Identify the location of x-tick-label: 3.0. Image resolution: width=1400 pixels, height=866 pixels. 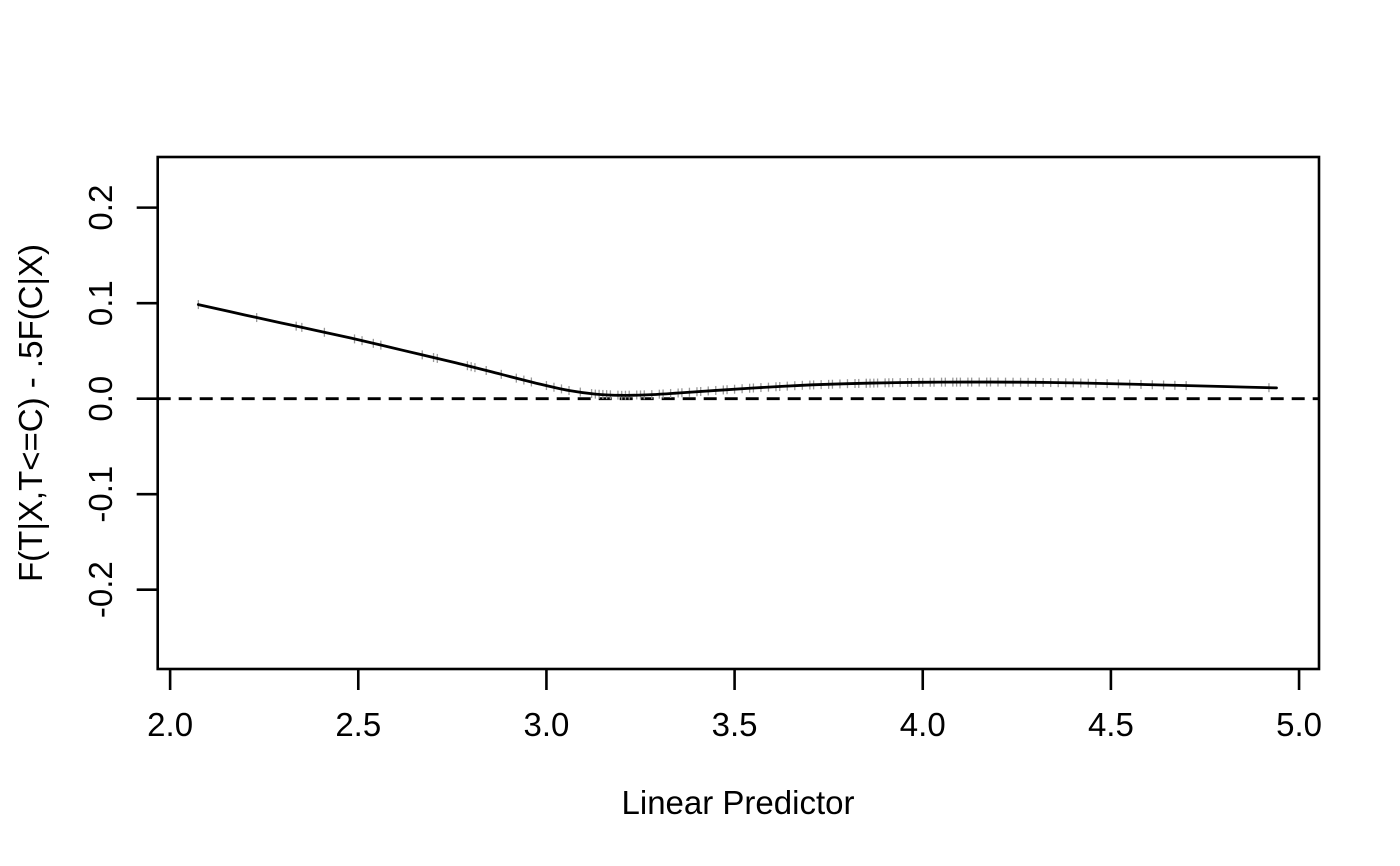
(546, 724).